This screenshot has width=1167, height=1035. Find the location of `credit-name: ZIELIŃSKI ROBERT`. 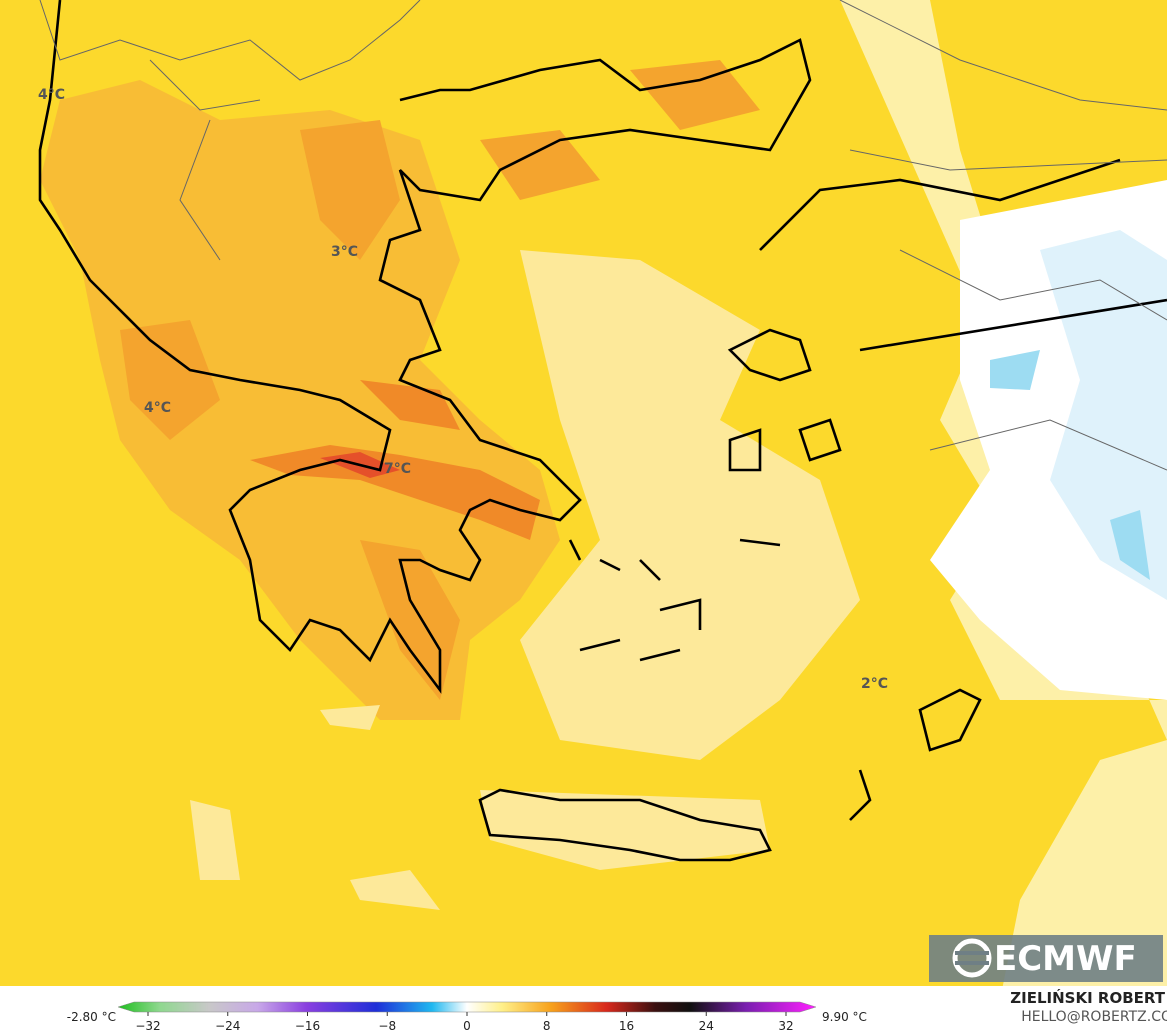

credit-name: ZIELIŃSKI ROBERT is located at coordinates (1087, 997).